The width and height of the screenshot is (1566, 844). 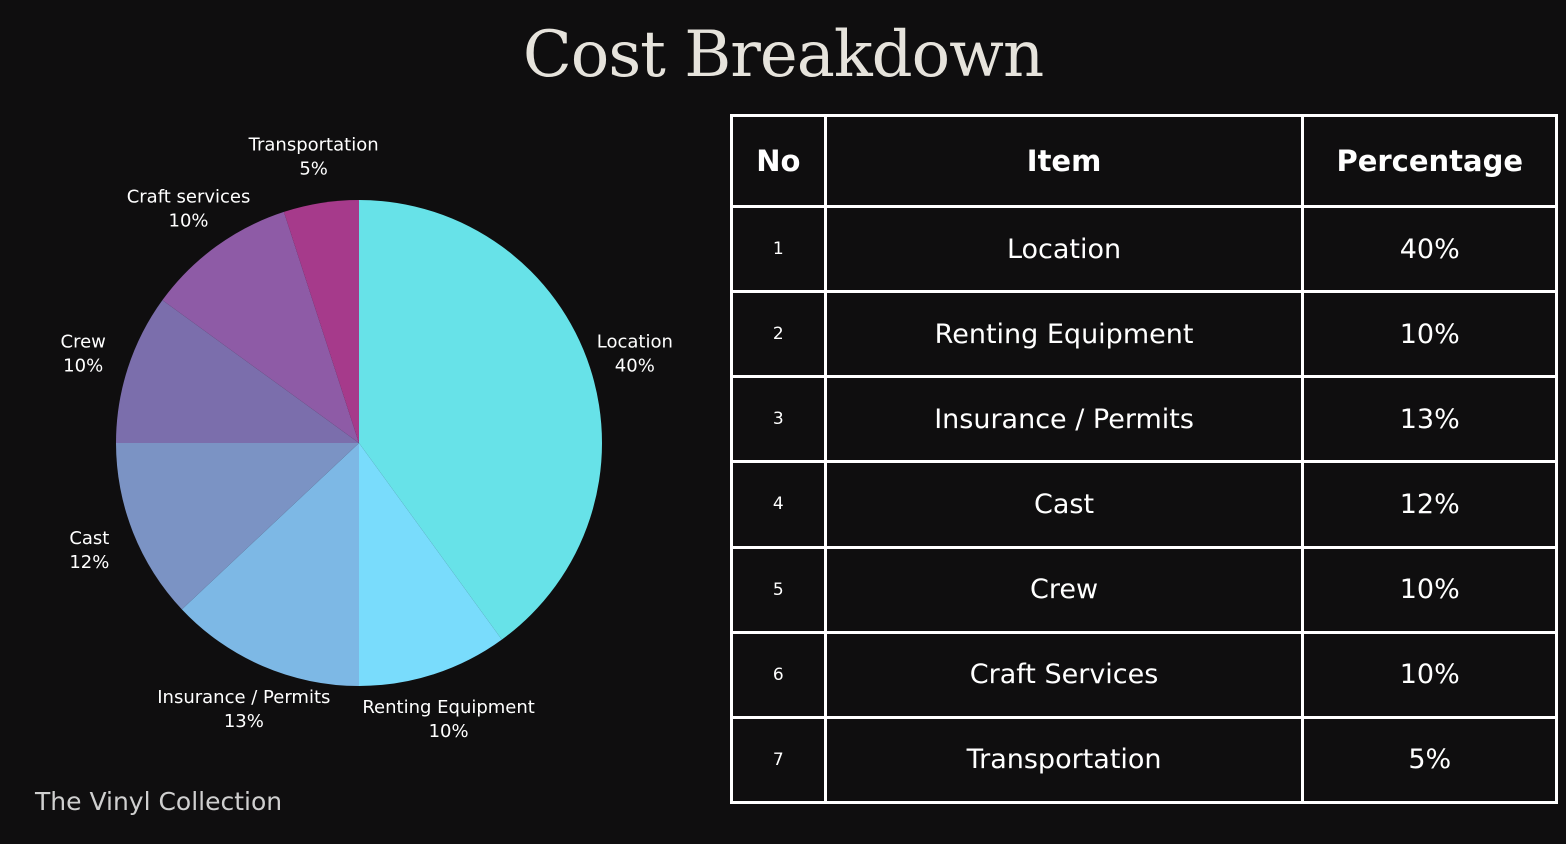 I want to click on pie-label-craft-services: Craft services 10%, so click(x=189, y=208).